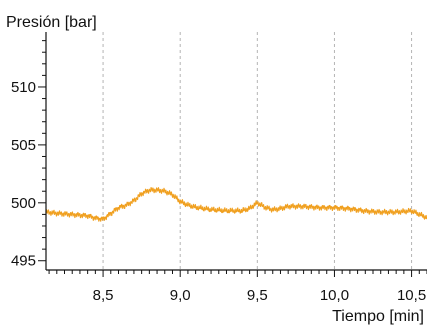 Image resolution: width=427 pixels, height=326 pixels. Describe the element at coordinates (334, 295) in the screenshot. I see `x-tick-label-3: 10,0` at that location.